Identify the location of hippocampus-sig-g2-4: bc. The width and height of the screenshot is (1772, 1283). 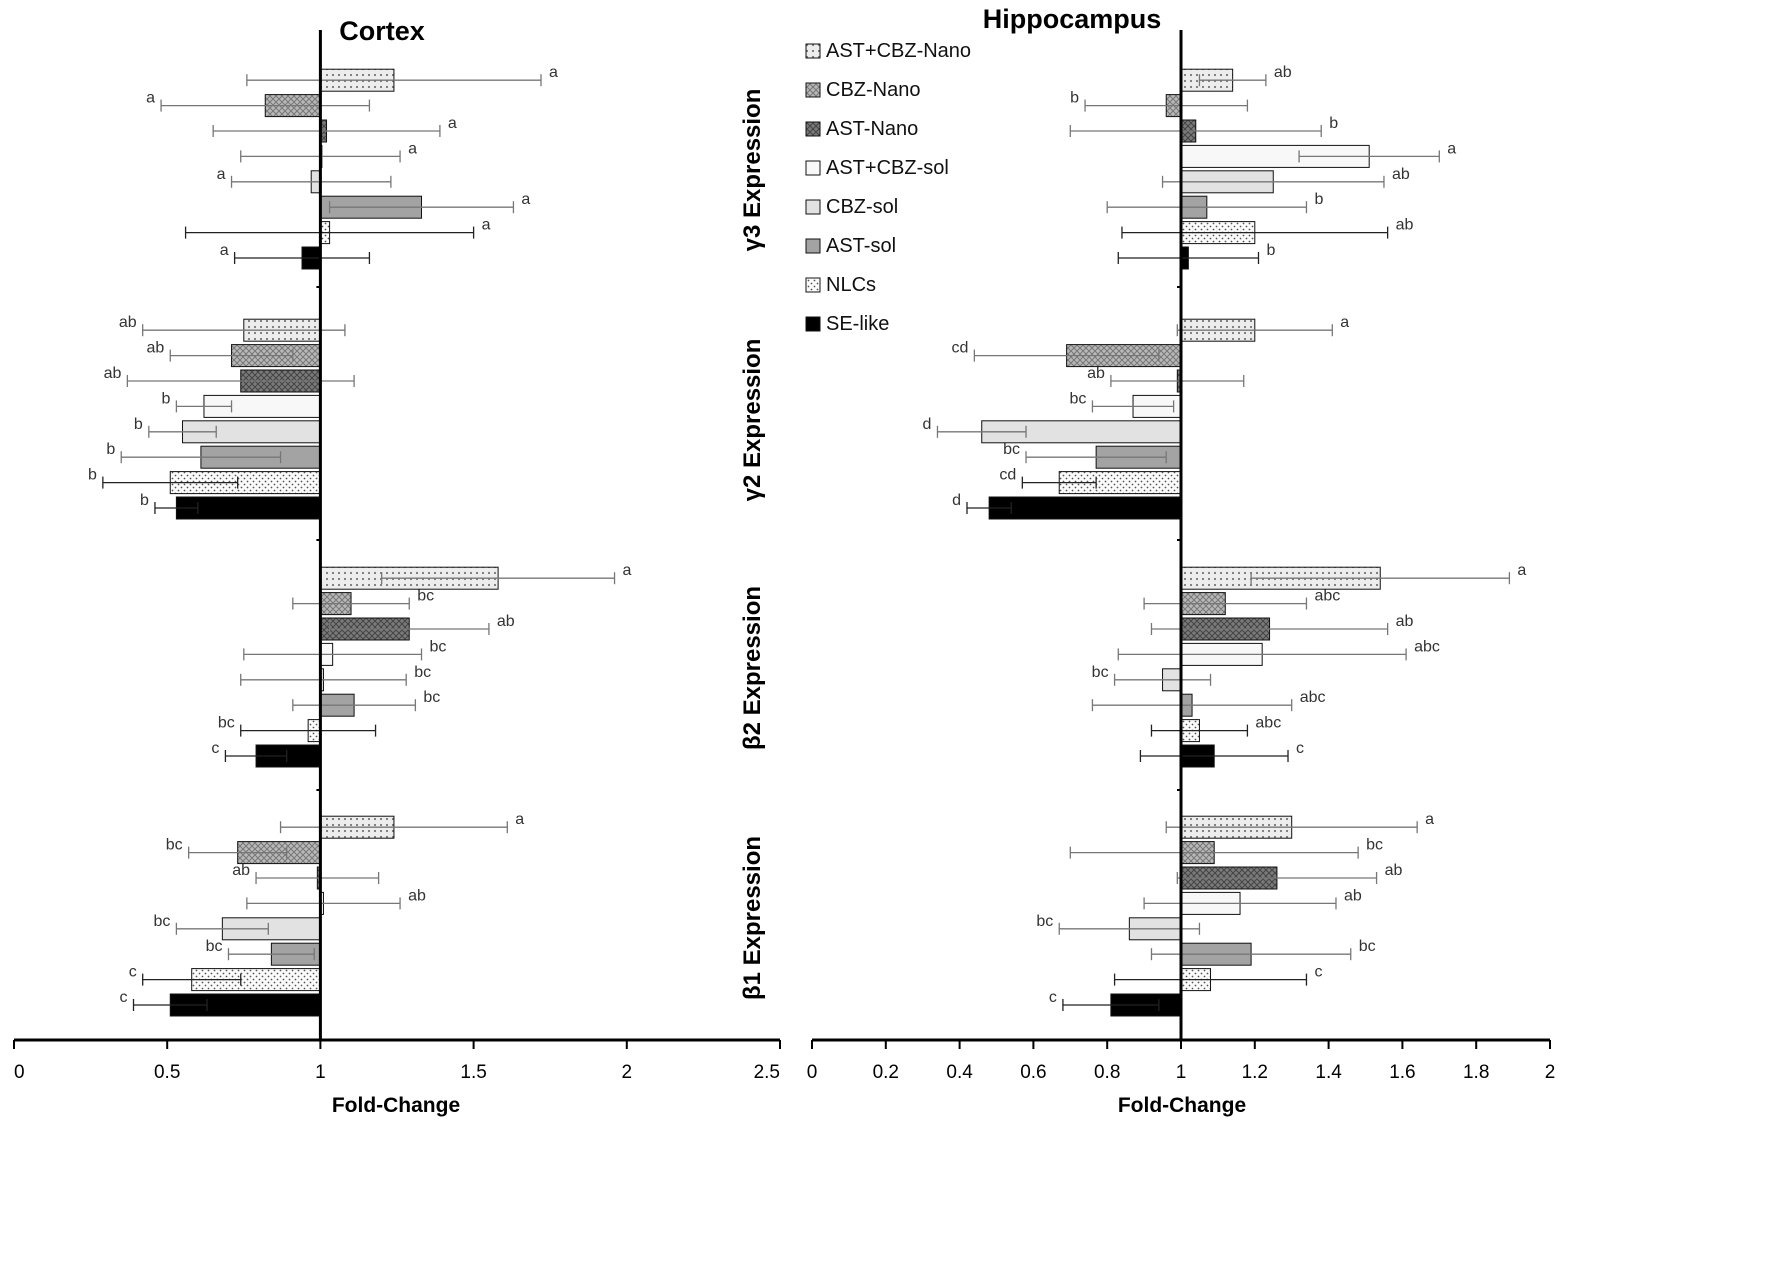
(1078, 398).